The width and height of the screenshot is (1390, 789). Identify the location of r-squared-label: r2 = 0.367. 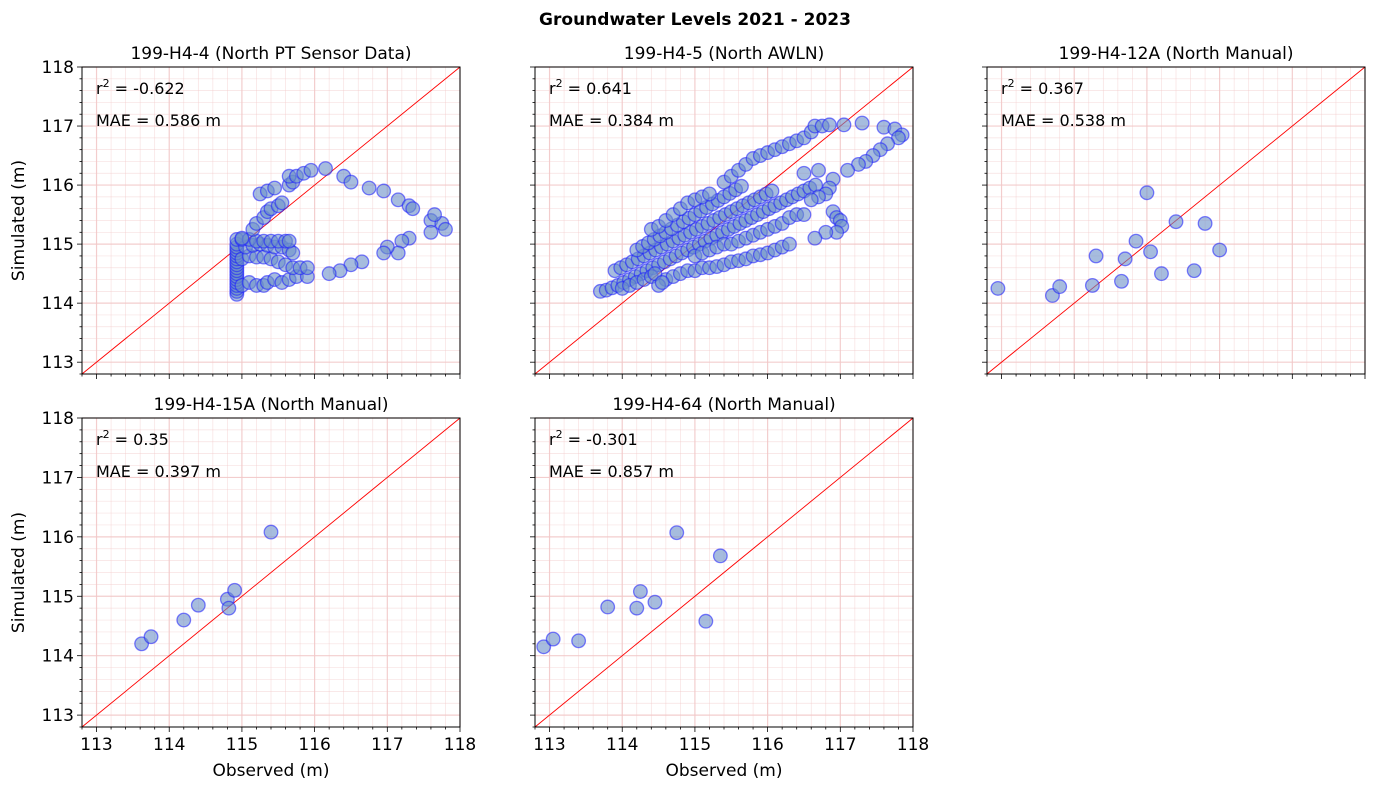
(1042, 87).